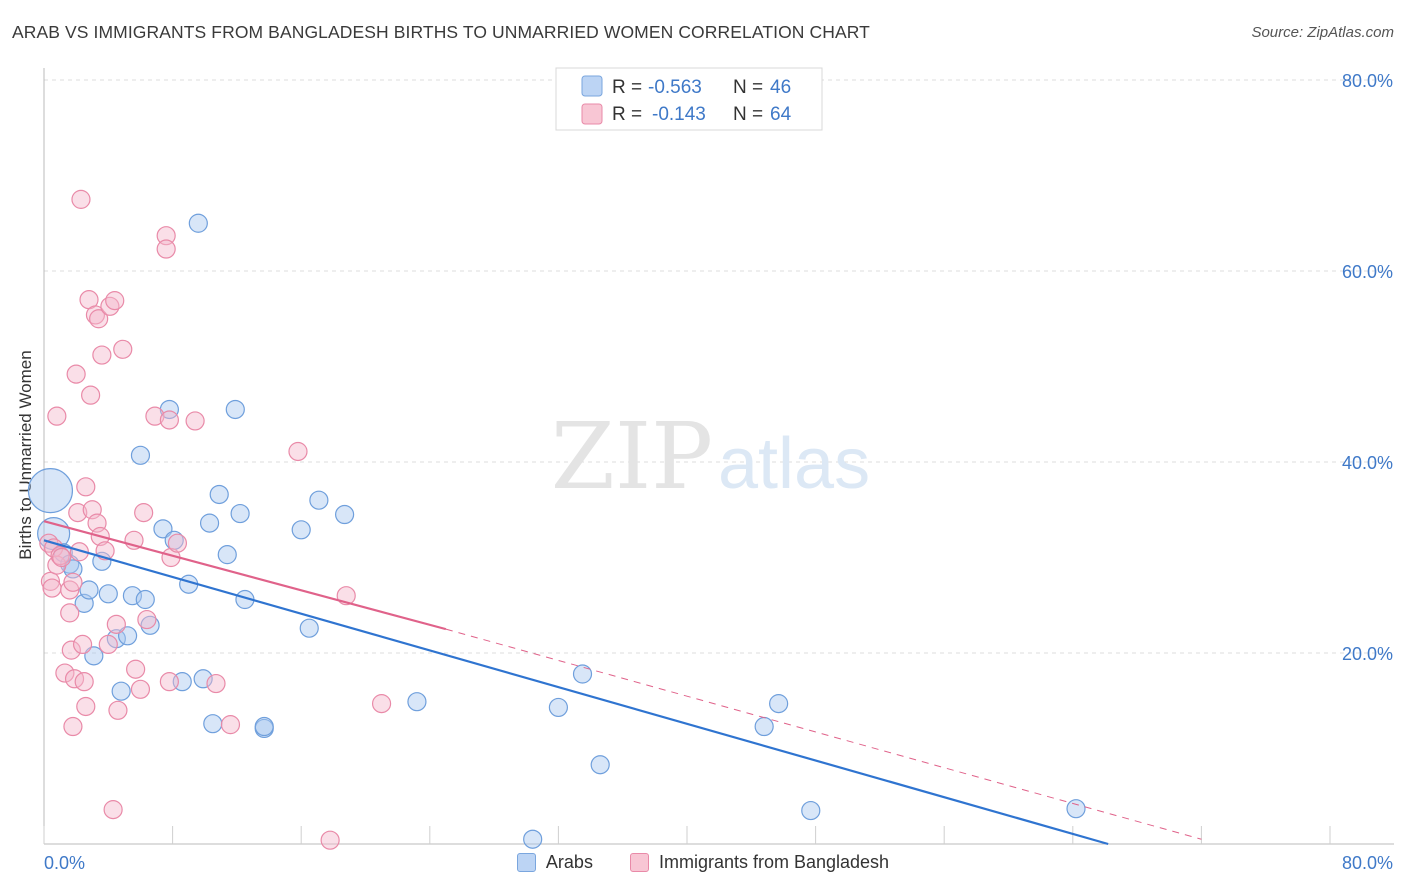 The width and height of the screenshot is (1406, 892). I want to click on legend-item-arabs: Arabs, so click(554, 862).